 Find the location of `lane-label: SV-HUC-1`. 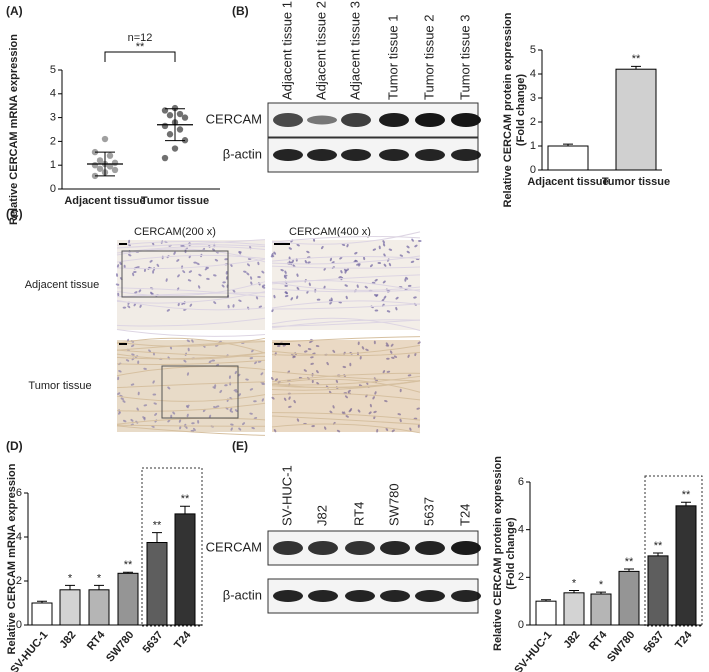

lane-label: SV-HUC-1 is located at coordinates (286, 495).